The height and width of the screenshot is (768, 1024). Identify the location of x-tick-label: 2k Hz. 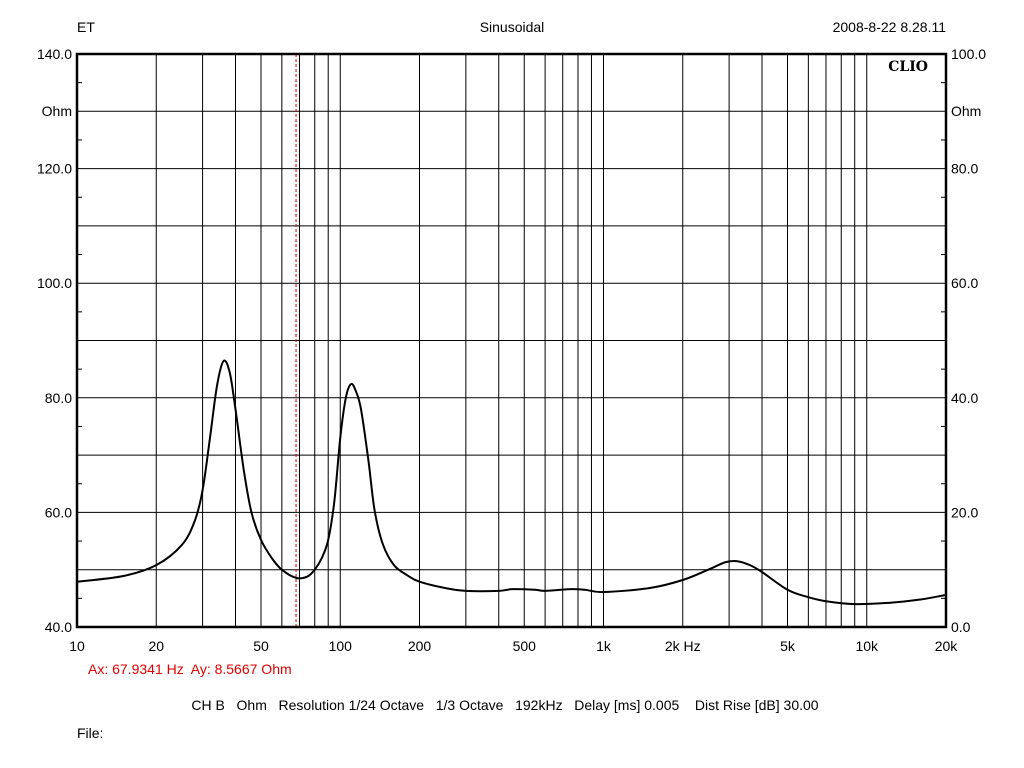
(683, 646).